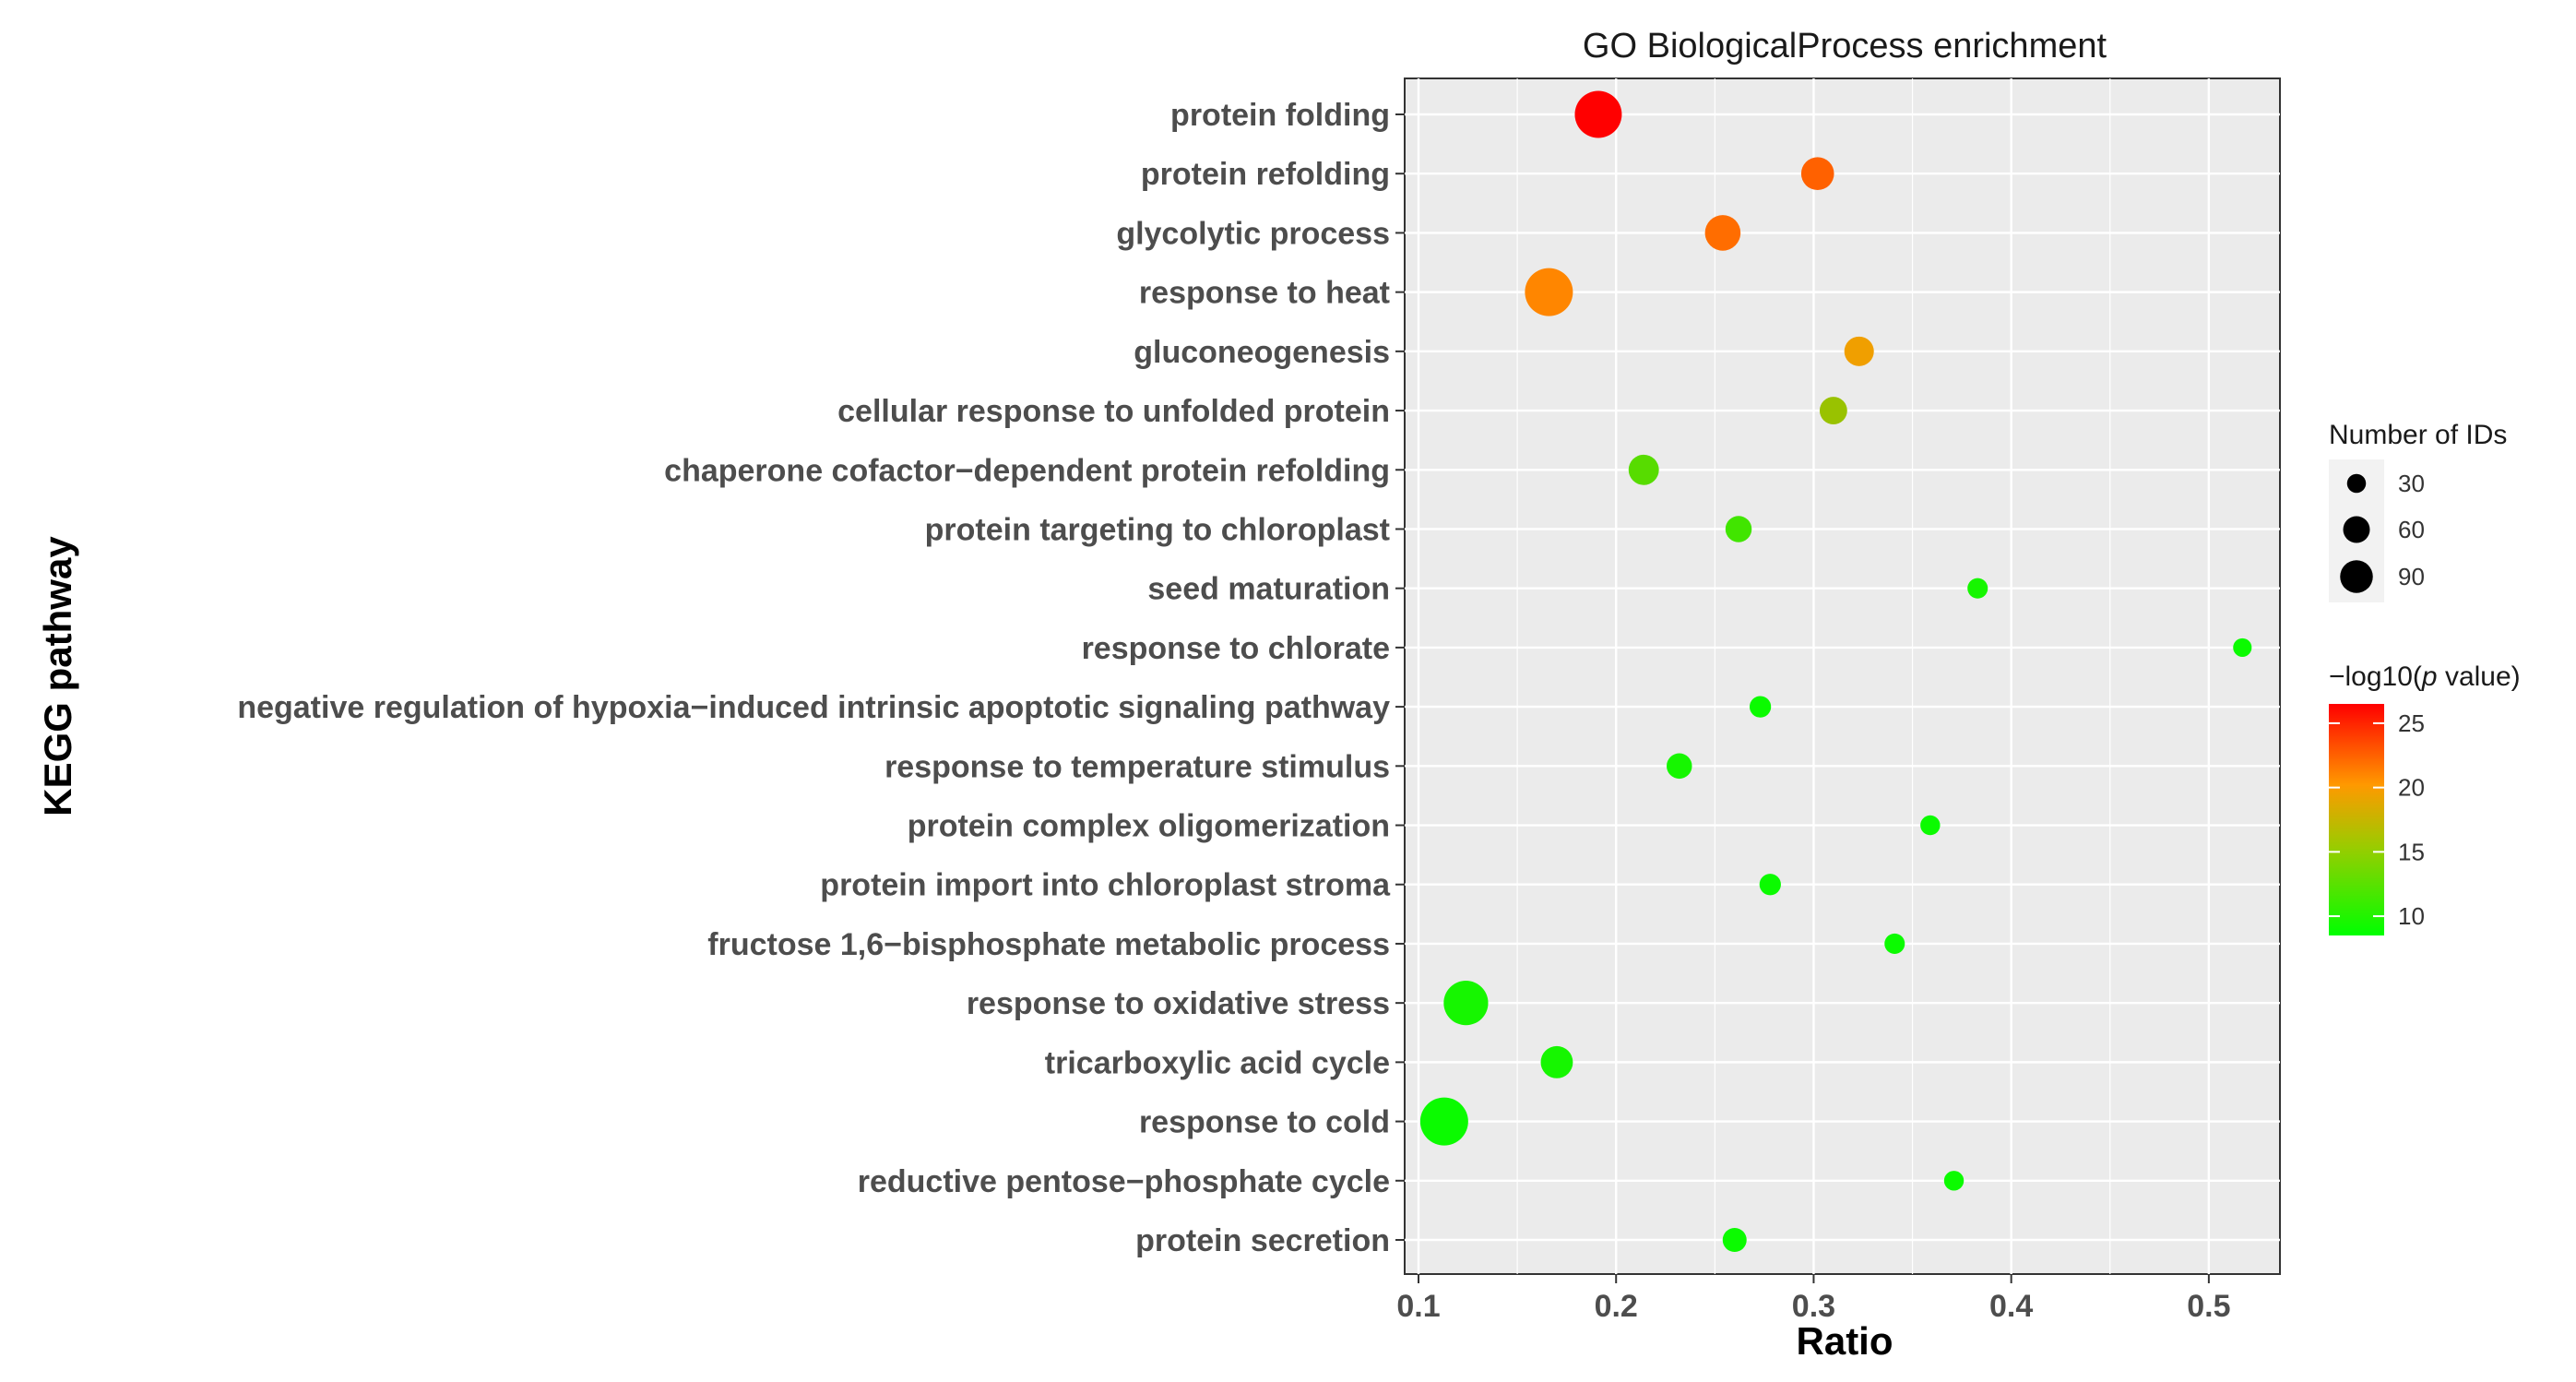 This screenshot has height=1382, width=2576. Describe the element at coordinates (2418, 511) in the screenshot. I see `size-legend: Number of IDs 30 60 90` at that location.